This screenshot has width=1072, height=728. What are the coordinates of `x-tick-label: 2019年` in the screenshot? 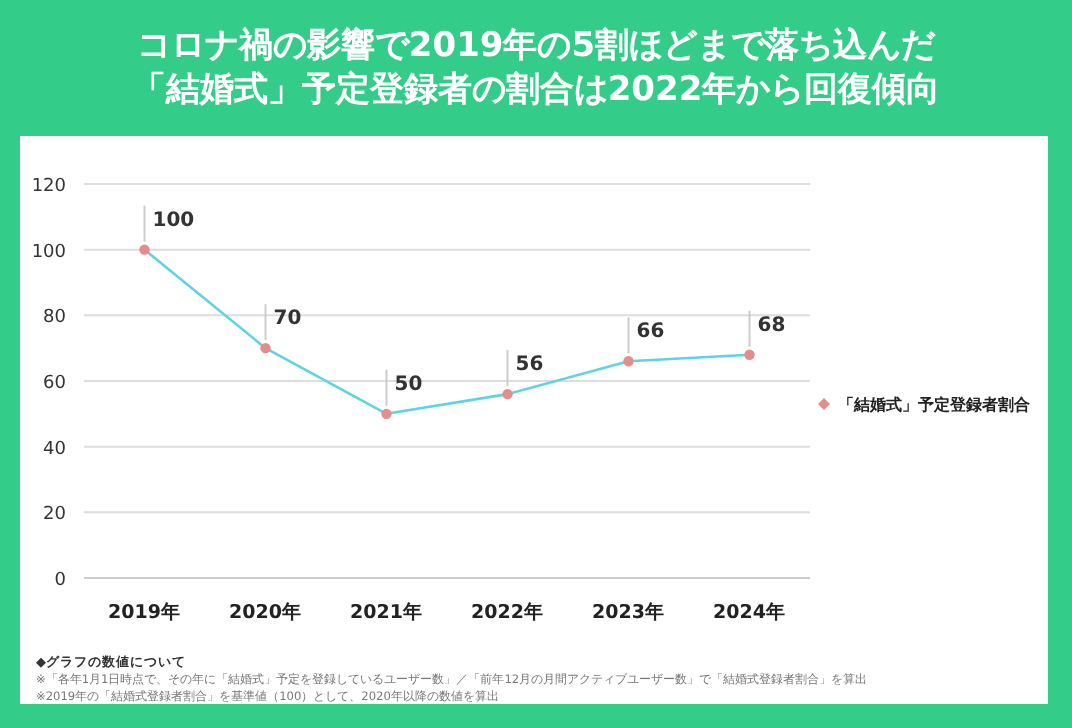 It's located at (144, 612).